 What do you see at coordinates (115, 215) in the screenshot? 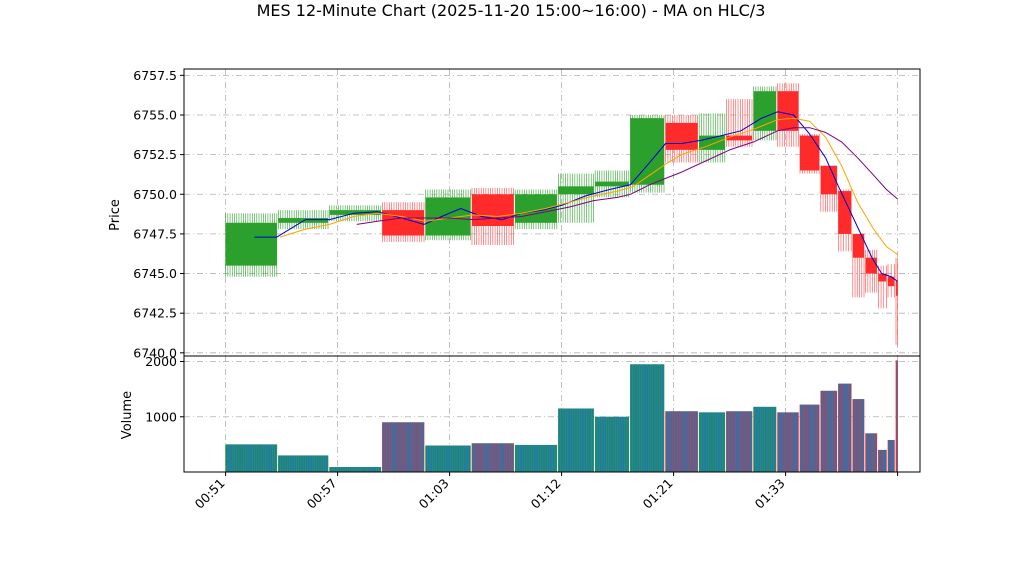
I see `price-axis-label: Price` at bounding box center [115, 215].